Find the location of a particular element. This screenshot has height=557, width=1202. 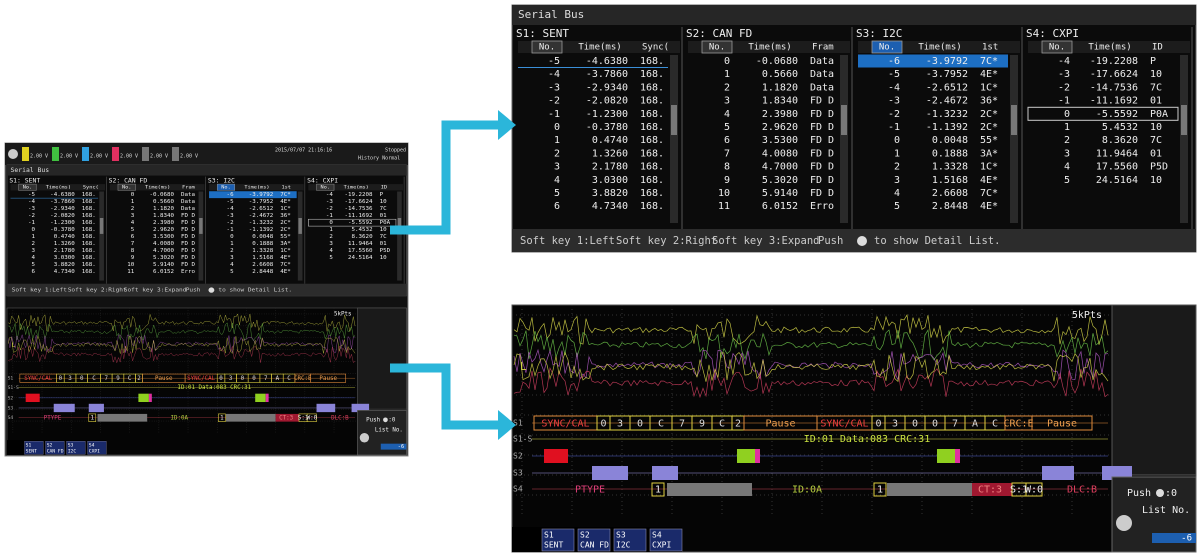

s4-decode: CT:3 is located at coordinates (286, 418).